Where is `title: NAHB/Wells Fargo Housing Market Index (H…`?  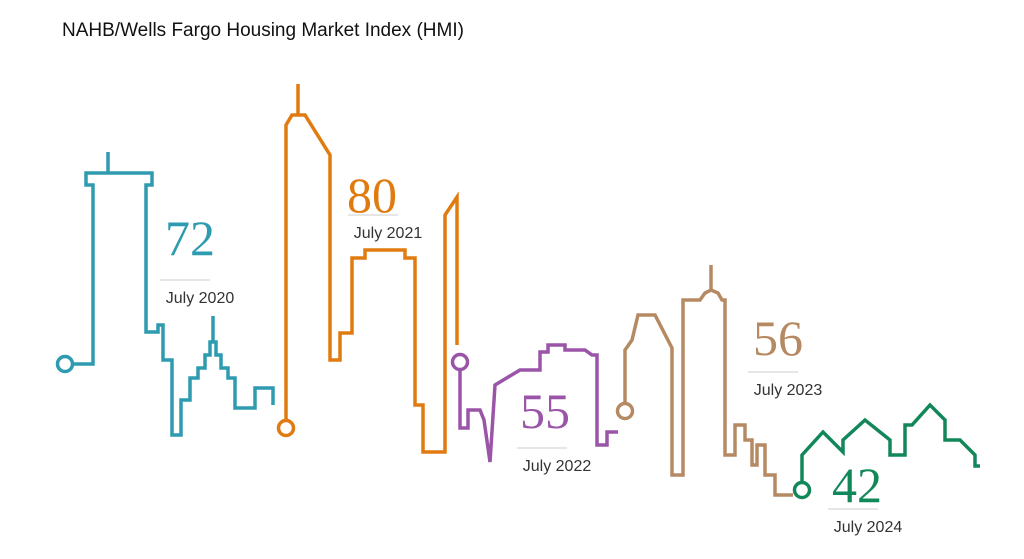
title: NAHB/Wells Fargo Housing Market Index (H… is located at coordinates (263, 30).